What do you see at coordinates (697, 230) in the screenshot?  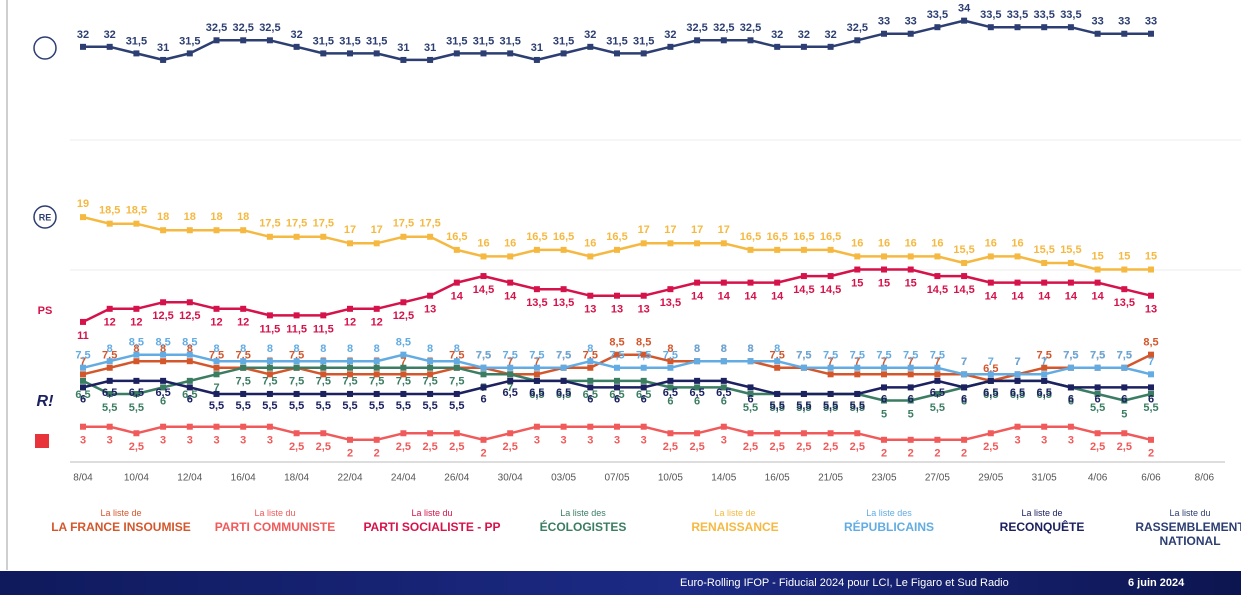 I see `value-label: 17` at bounding box center [697, 230].